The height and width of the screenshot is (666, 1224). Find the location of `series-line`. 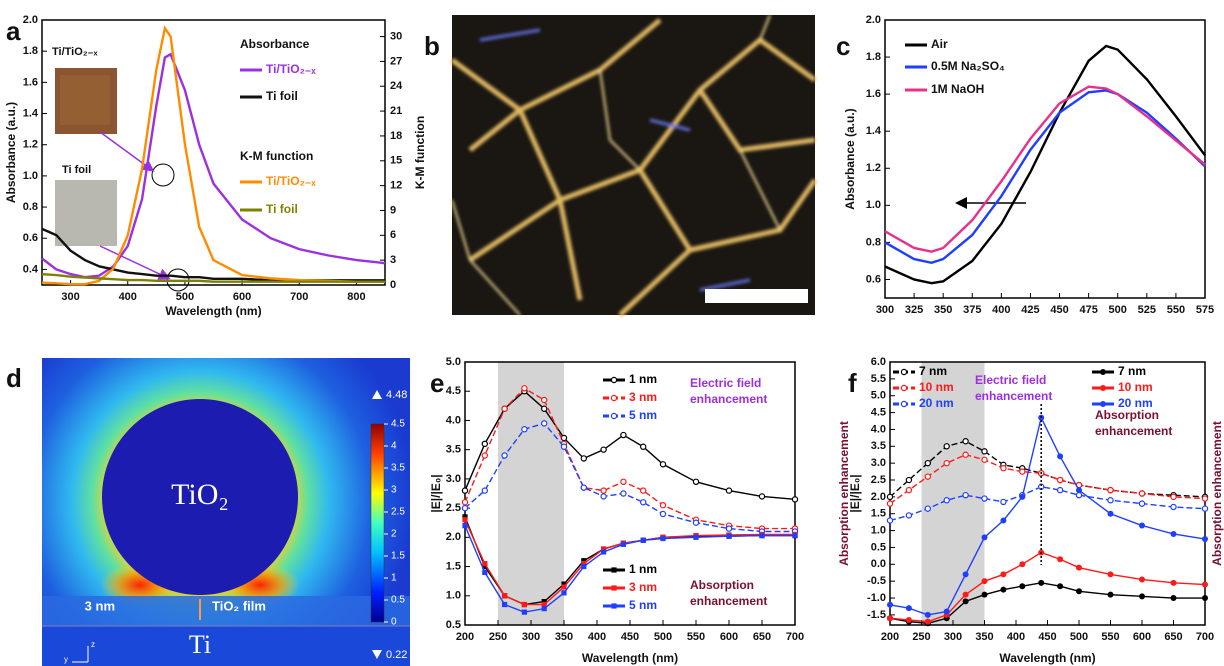

series-line is located at coordinates (629, 458).